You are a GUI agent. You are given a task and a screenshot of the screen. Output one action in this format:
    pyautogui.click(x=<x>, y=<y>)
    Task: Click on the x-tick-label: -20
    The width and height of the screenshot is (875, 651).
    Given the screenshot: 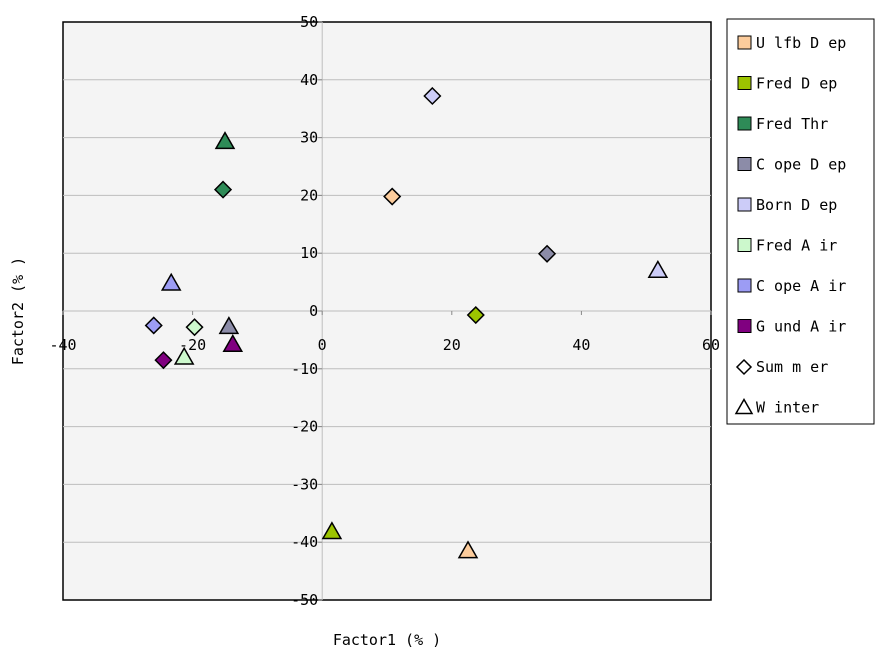 What is the action you would take?
    pyautogui.click(x=192, y=345)
    